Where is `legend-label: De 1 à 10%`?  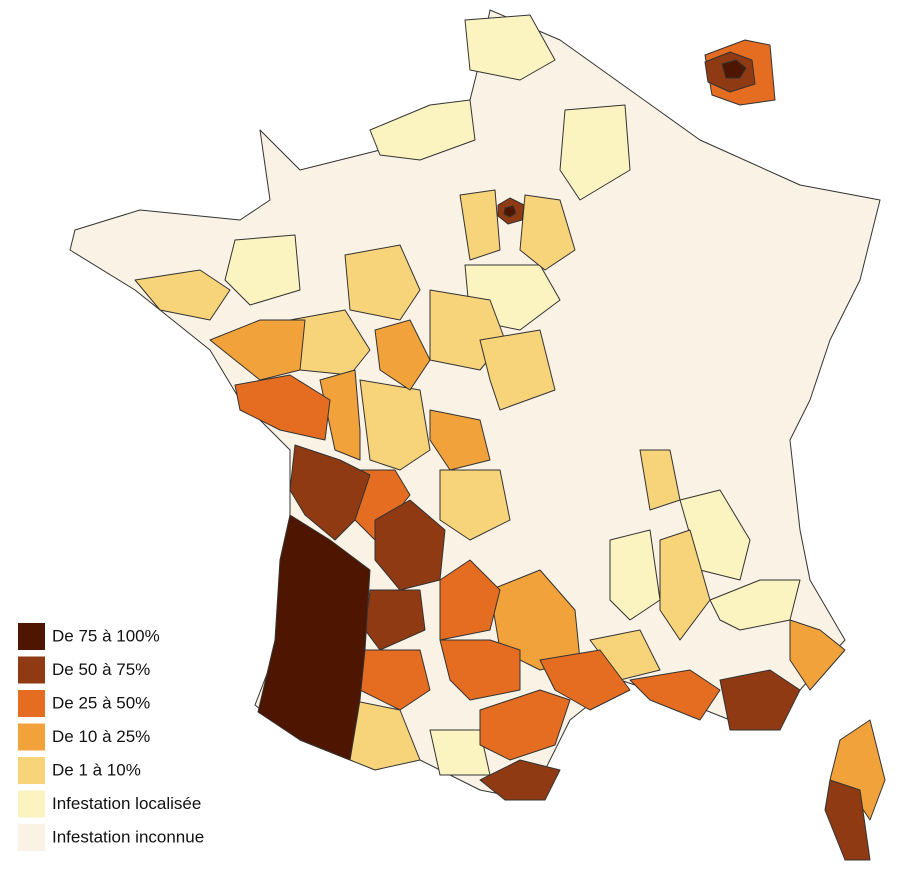
legend-label: De 1 à 10% is located at coordinates (96, 769).